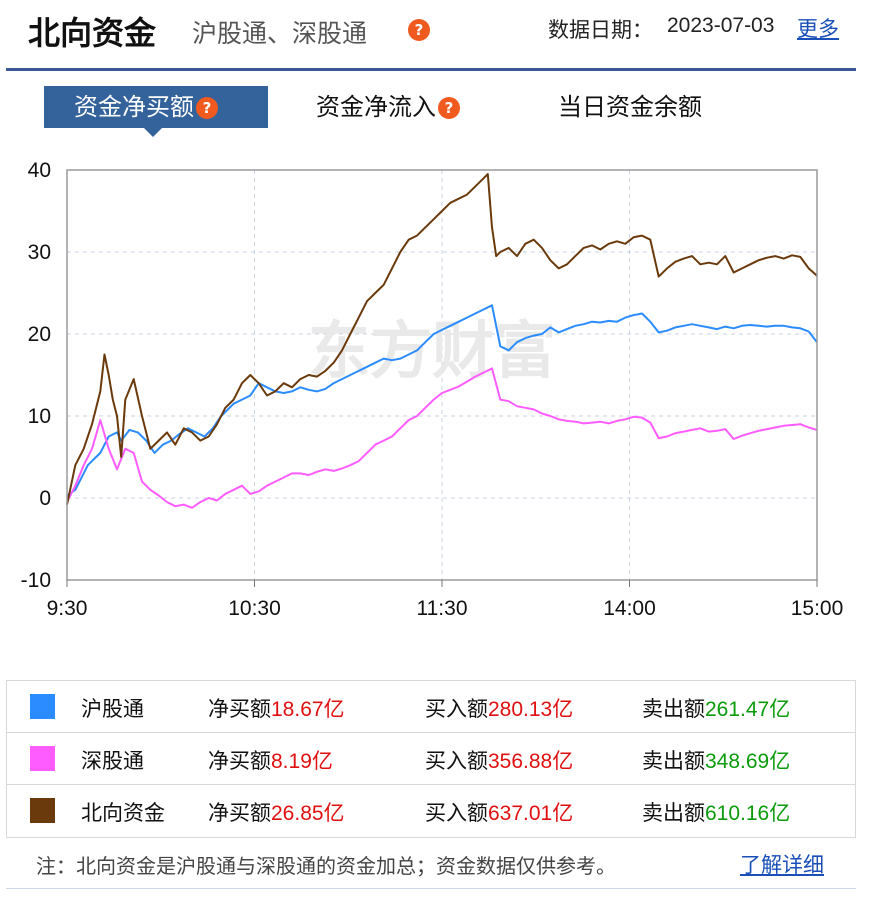 This screenshot has width=882, height=902. What do you see at coordinates (441, 36) in the screenshot?
I see `header: 北向资金 沪股通、深股通 ? 数据日期： 2023-07-03 更多` at bounding box center [441, 36].